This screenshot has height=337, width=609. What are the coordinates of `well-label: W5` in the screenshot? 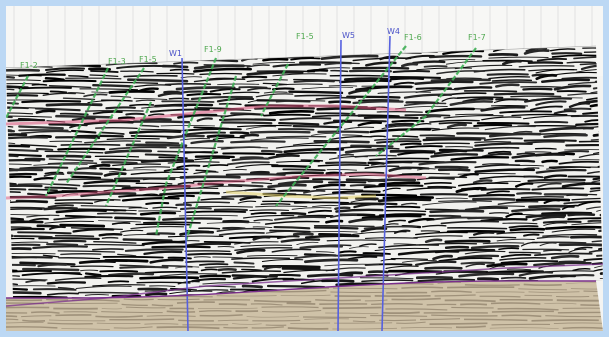 It's located at (348, 35).